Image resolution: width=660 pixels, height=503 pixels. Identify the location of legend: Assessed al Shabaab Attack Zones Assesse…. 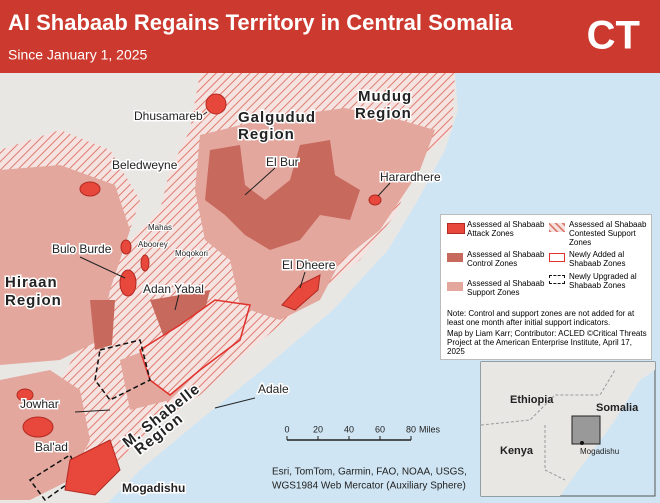
(546, 287).